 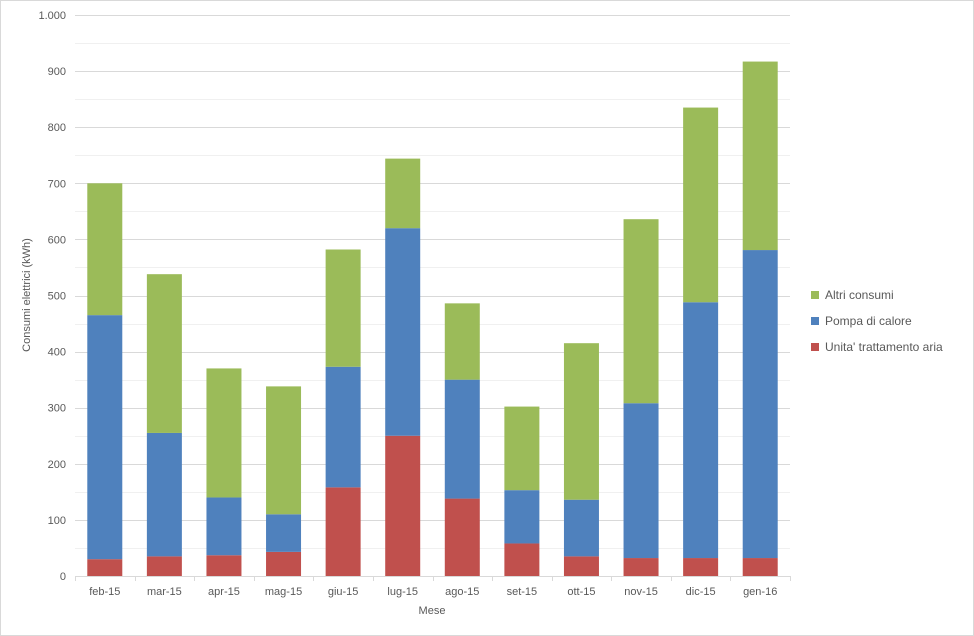 I want to click on y-tick-label: 200, so click(x=57, y=465).